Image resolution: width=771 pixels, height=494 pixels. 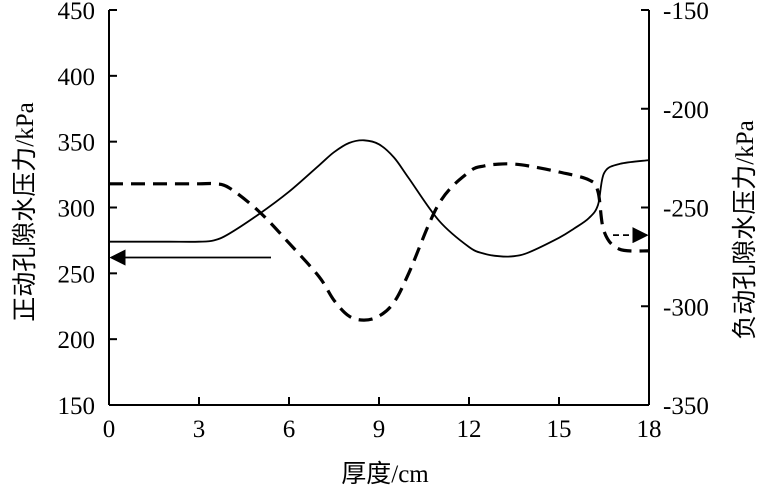 I want to click on left-axis-ticks: 450 400 350 300 250 200 150, so click(x=87, y=210).